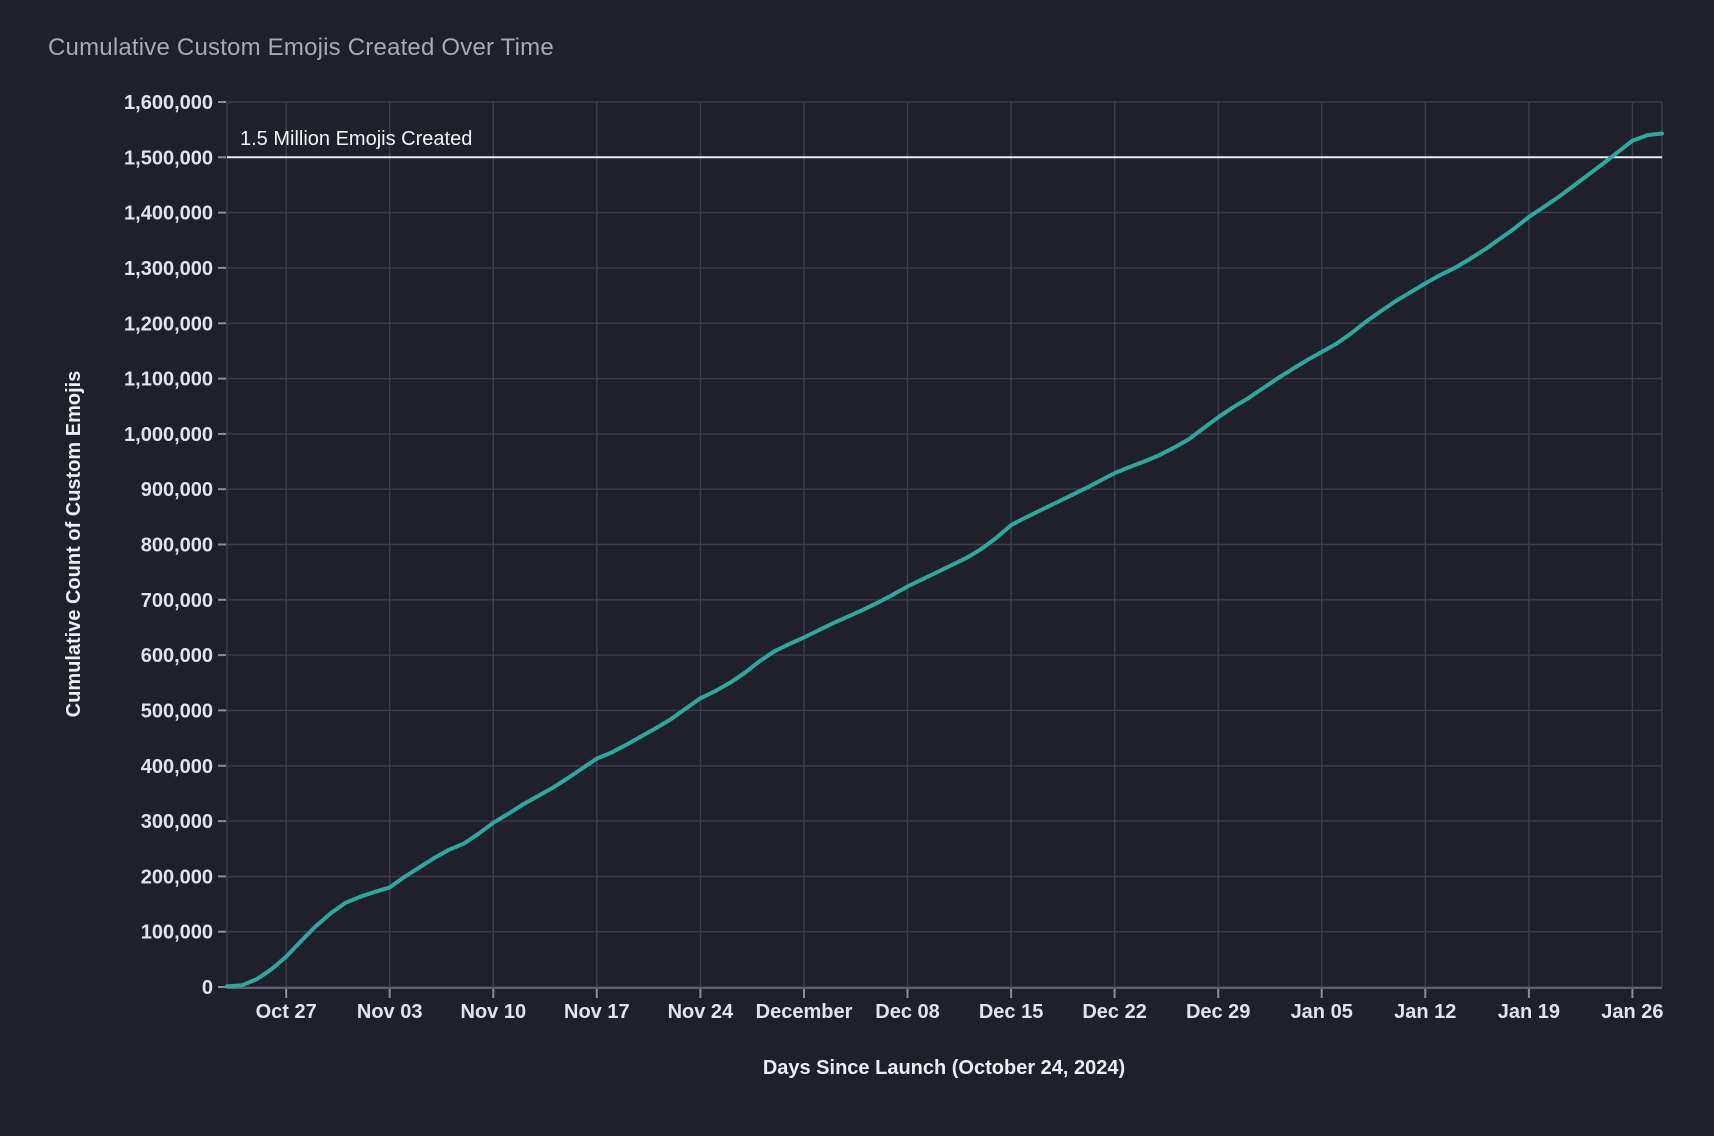 The image size is (1714, 1136). What do you see at coordinates (177, 933) in the screenshot?
I see `y-tick-label: 100,000` at bounding box center [177, 933].